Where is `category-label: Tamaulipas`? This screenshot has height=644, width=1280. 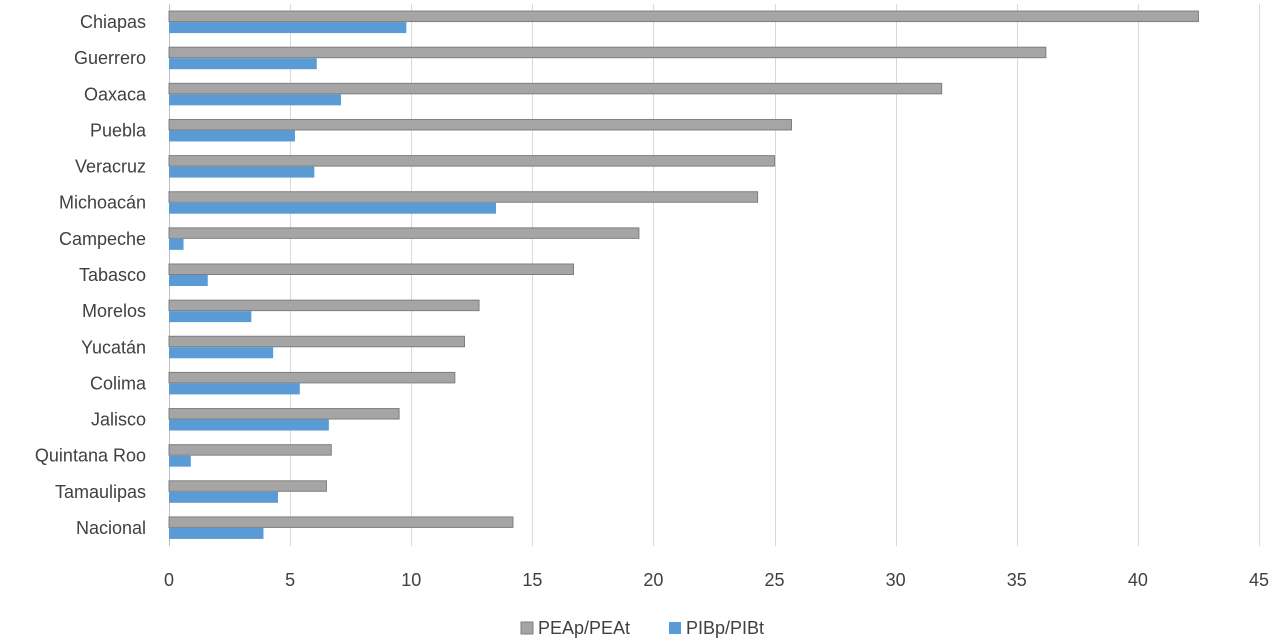 category-label: Tamaulipas is located at coordinates (100, 492).